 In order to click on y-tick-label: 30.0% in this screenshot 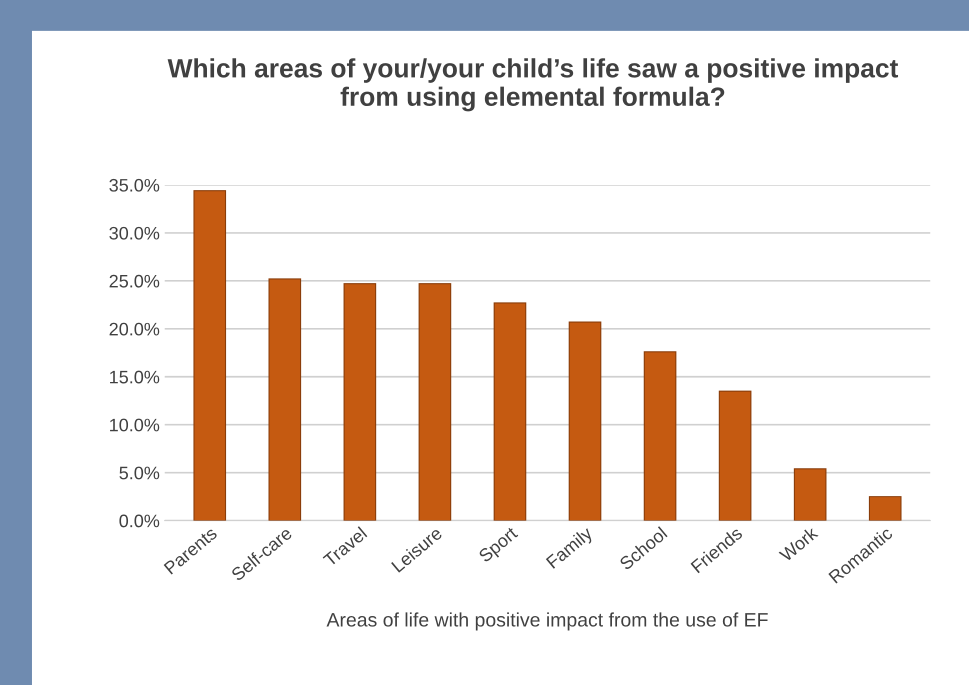, I will do `click(134, 233)`.